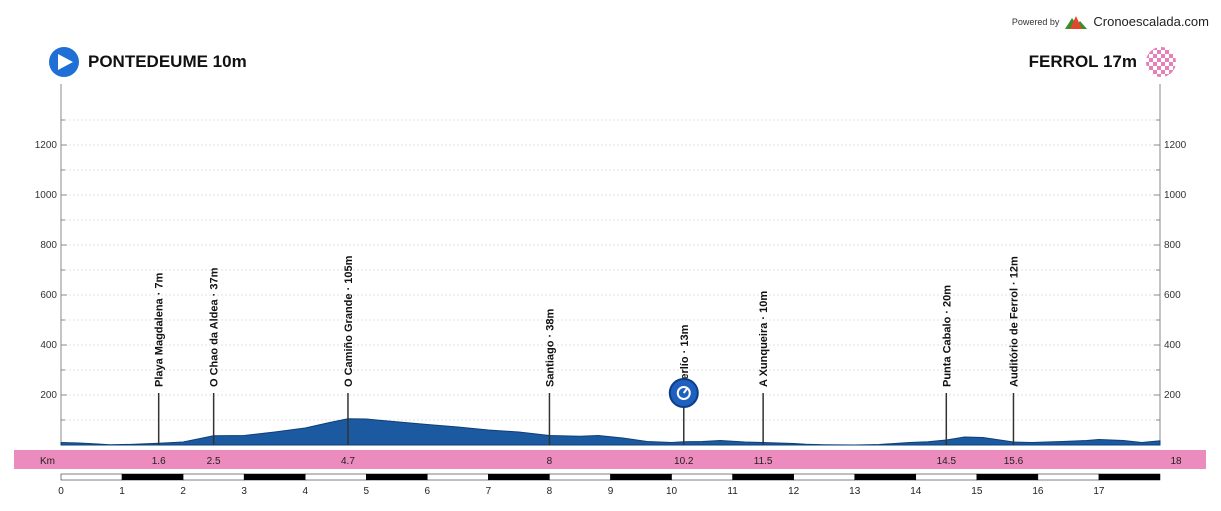 The image size is (1221, 511). What do you see at coordinates (64, 62) in the screenshot?
I see `start-play-icon` at bounding box center [64, 62].